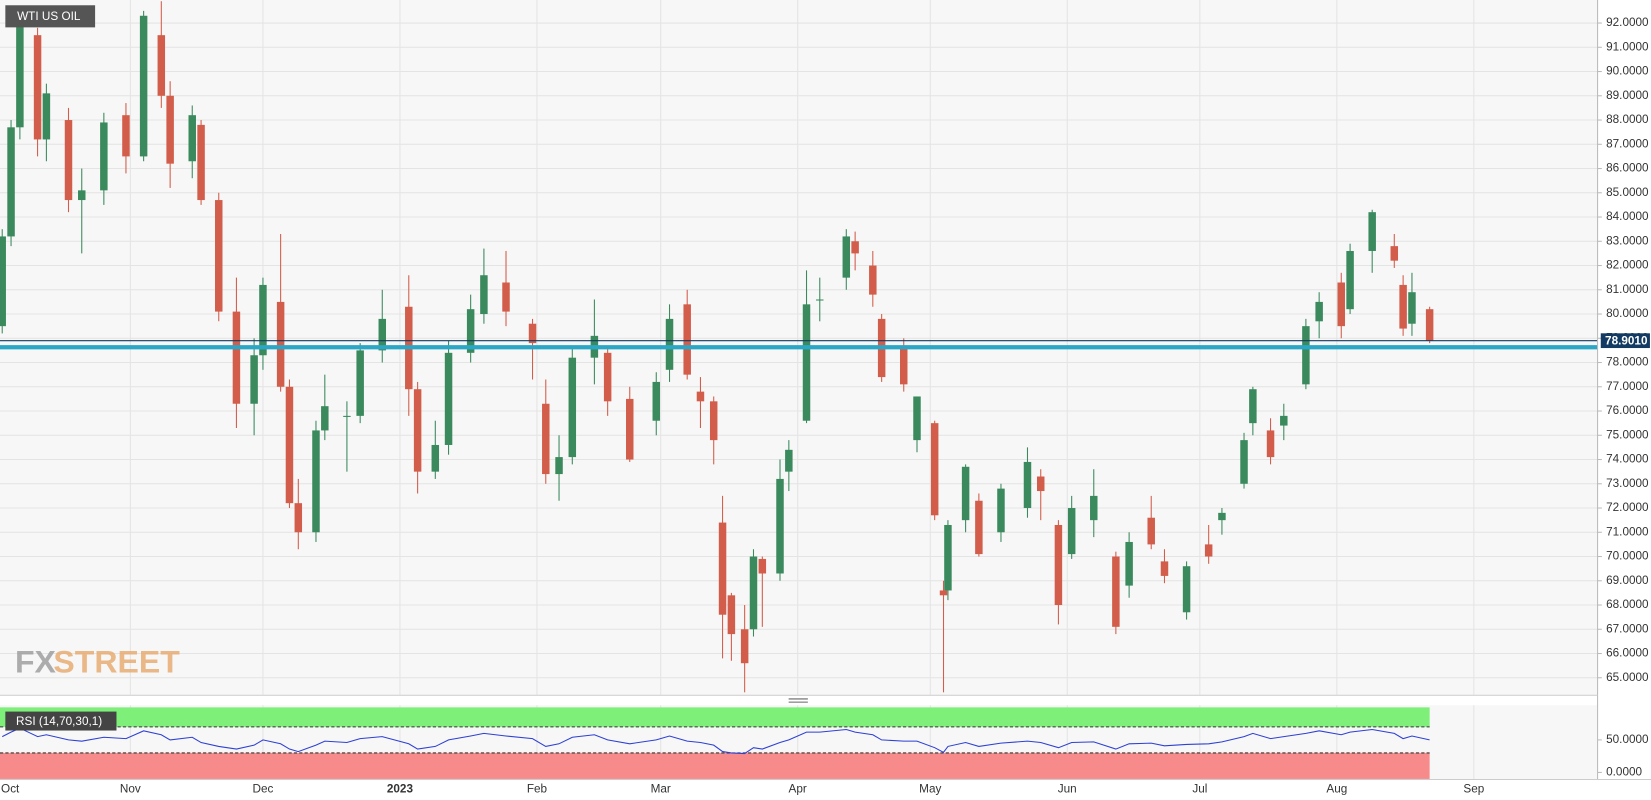 This screenshot has width=1651, height=800. Describe the element at coordinates (1627, 95) in the screenshot. I see `y-tick-label: 89.0000` at that location.